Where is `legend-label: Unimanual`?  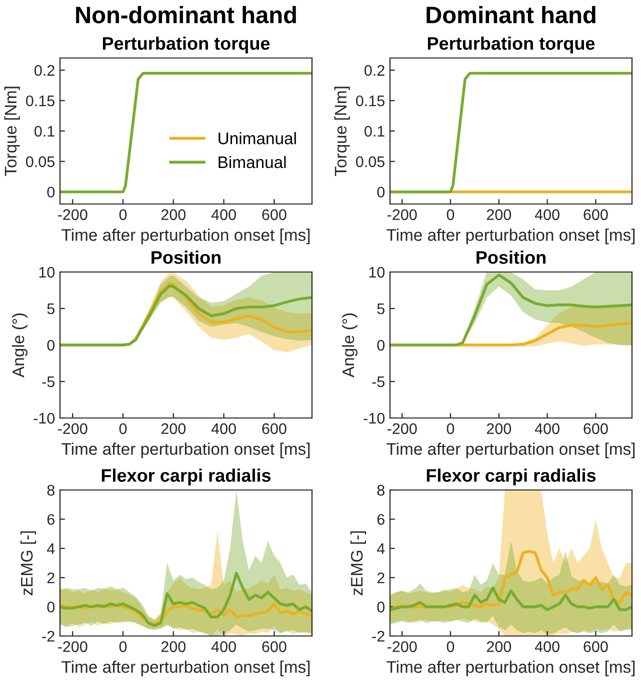 legend-label: Unimanual is located at coordinates (257, 138).